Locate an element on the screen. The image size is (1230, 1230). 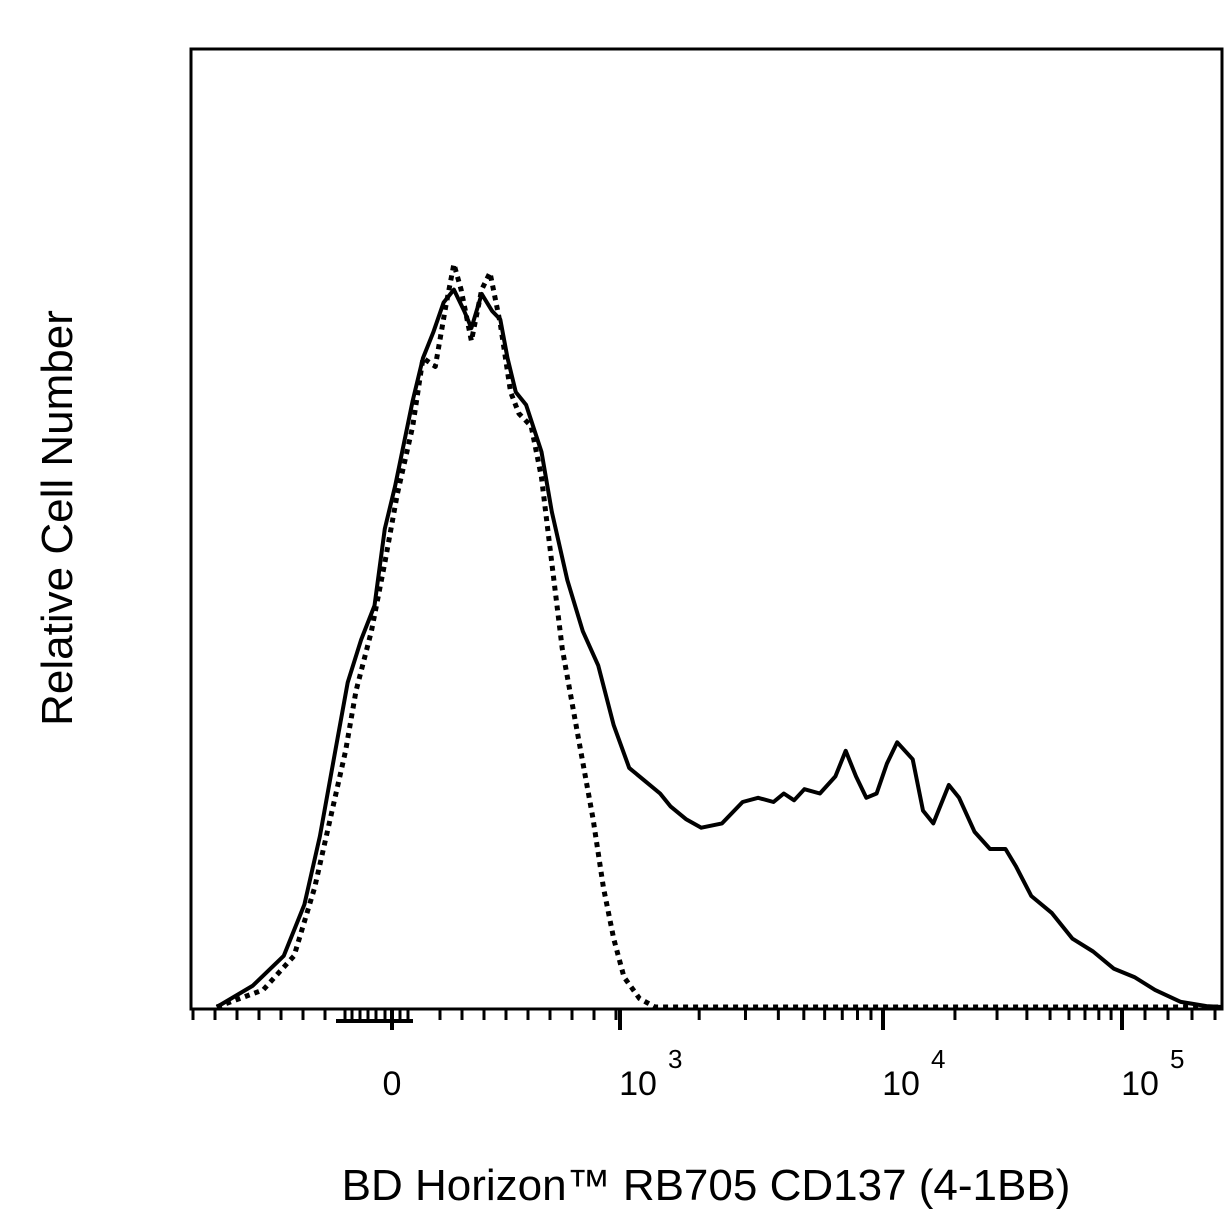
x-axis-major-ticks is located at coordinates (757, 1019).